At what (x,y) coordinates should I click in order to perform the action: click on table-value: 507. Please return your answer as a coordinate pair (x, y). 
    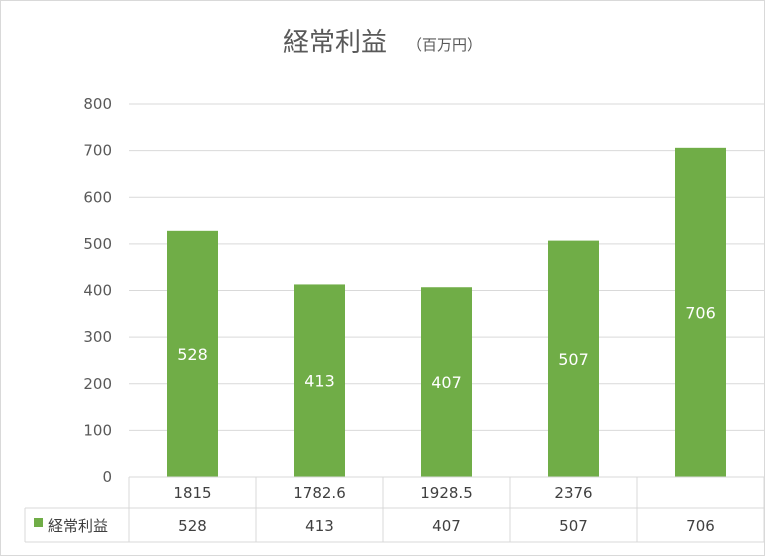
    Looking at the image, I should click on (573, 526).